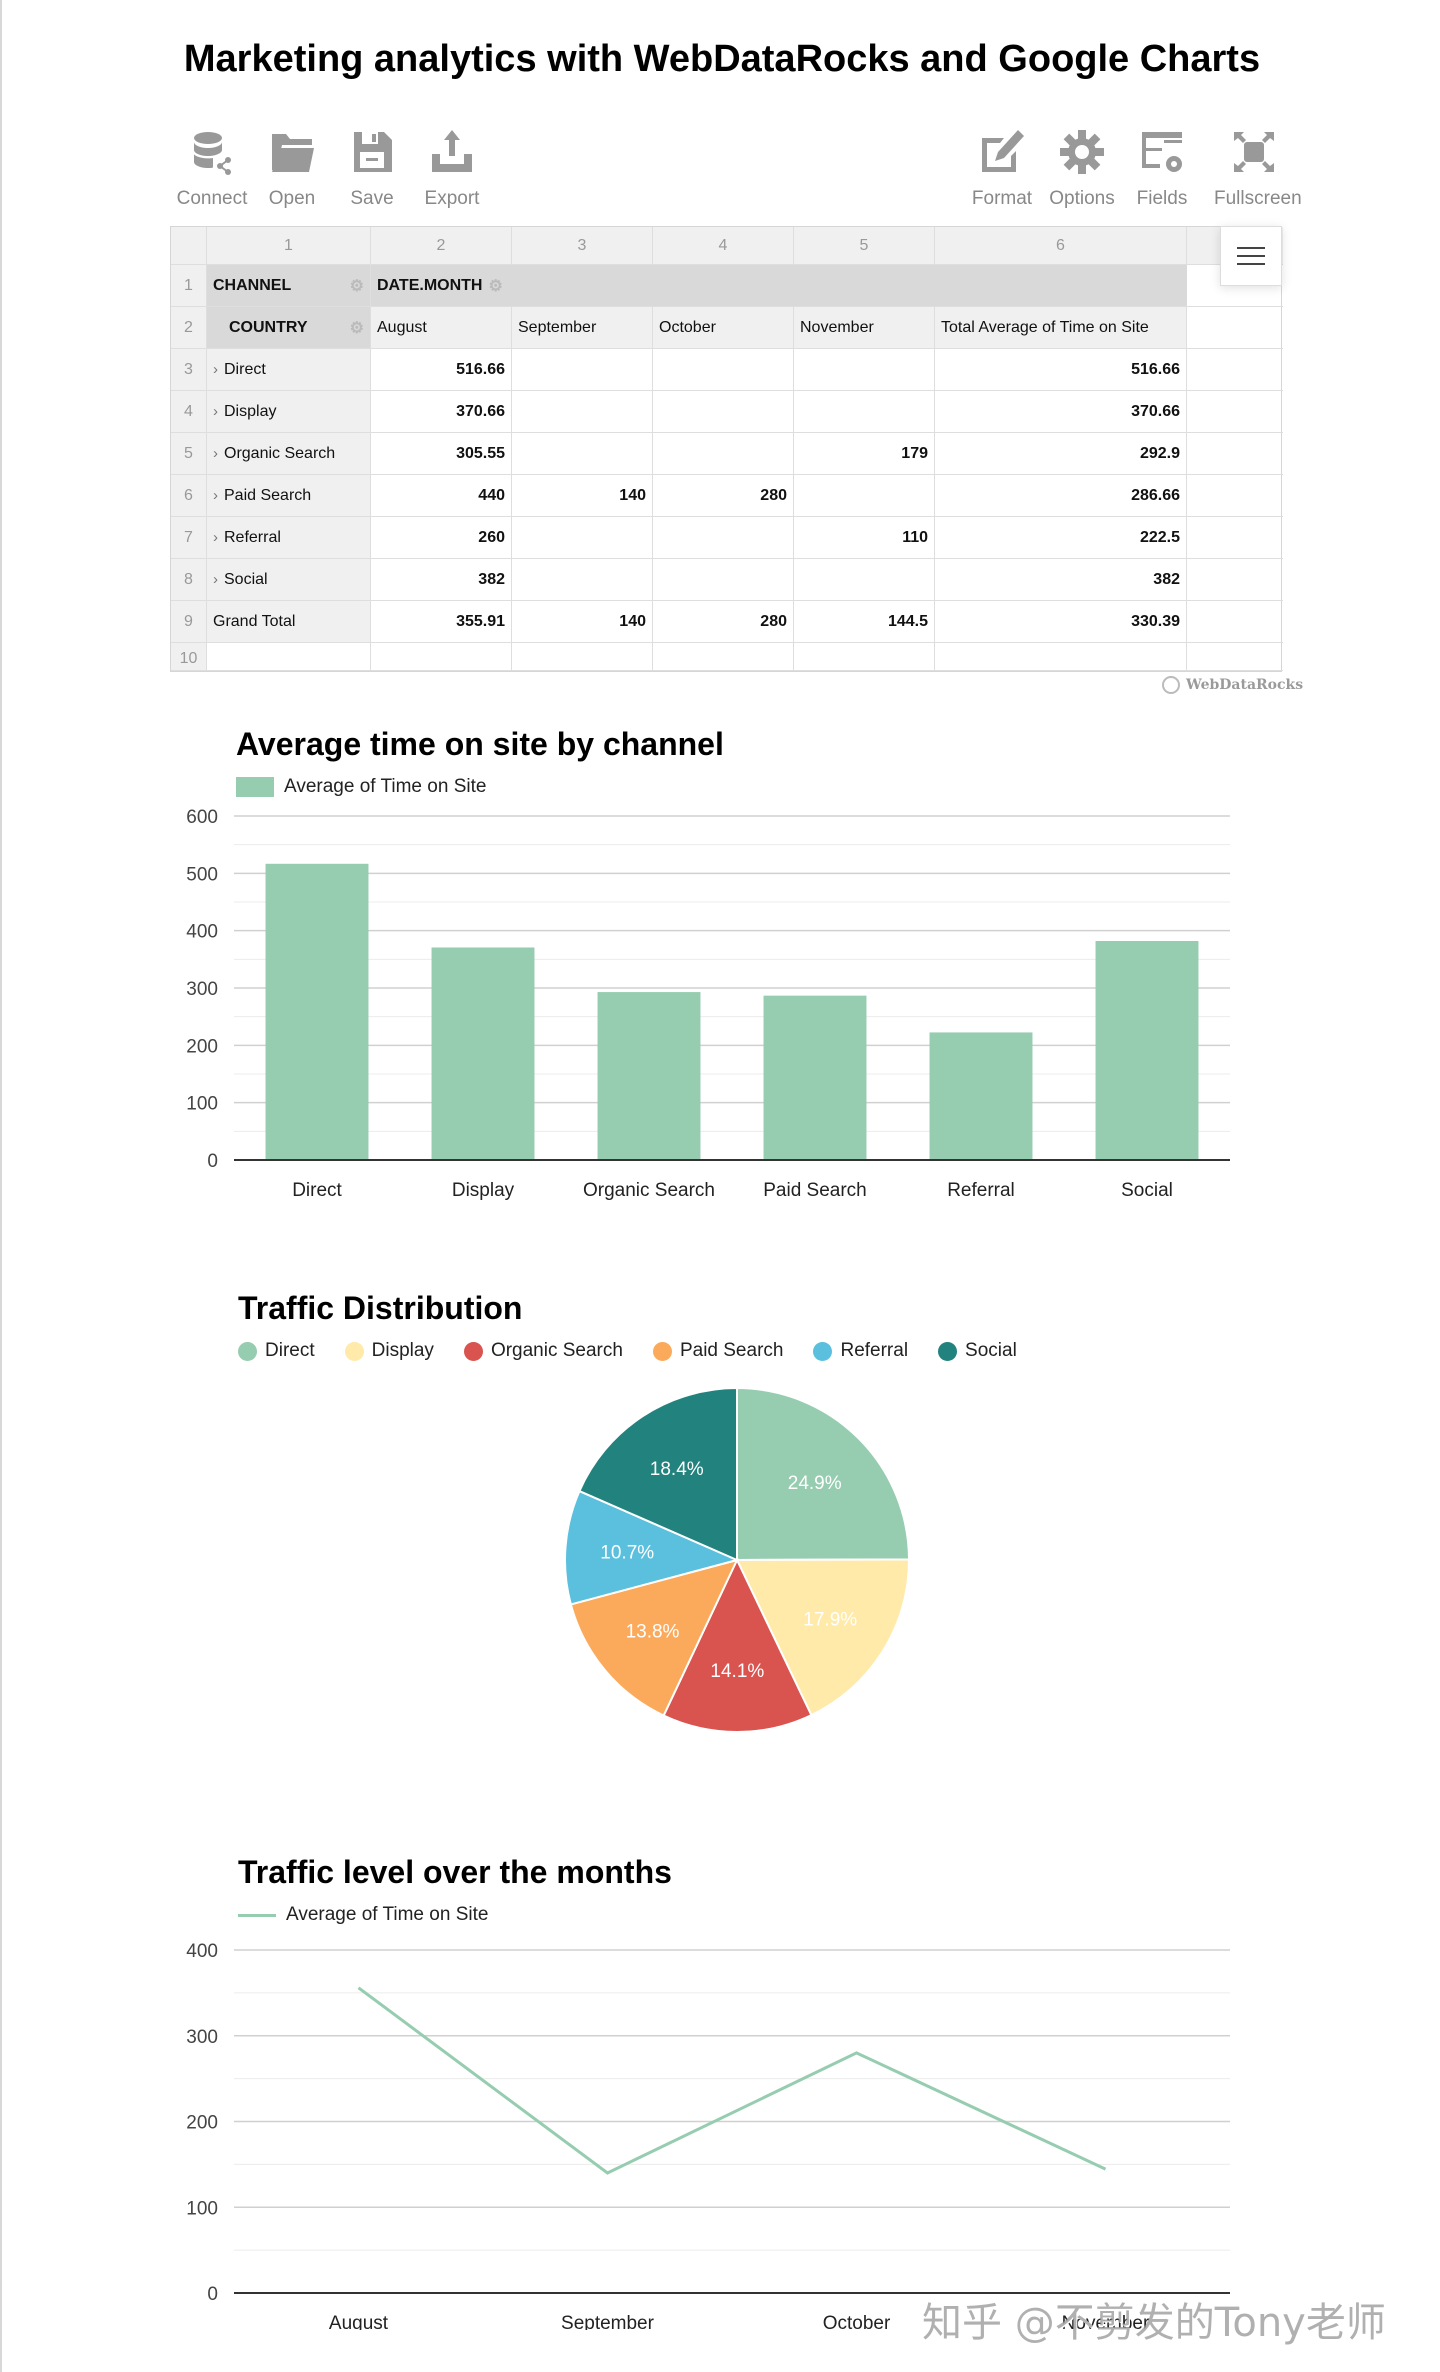  Describe the element at coordinates (582, 328) in the screenshot. I see `column-header-month: September` at that location.